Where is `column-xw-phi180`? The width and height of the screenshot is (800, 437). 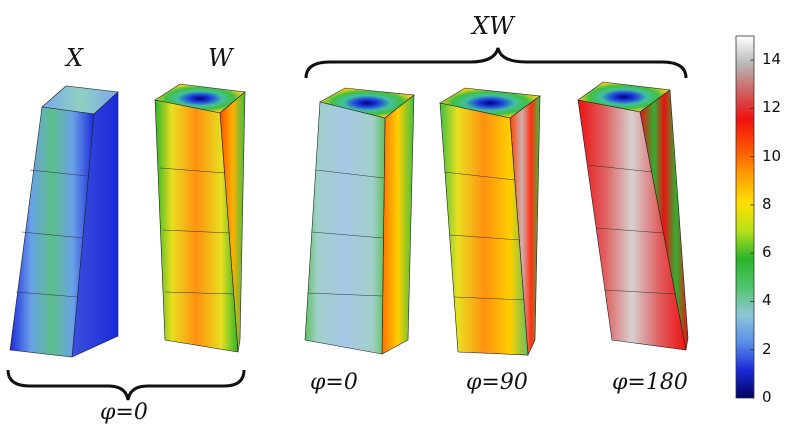
column-xw-phi180 is located at coordinates (633, 216).